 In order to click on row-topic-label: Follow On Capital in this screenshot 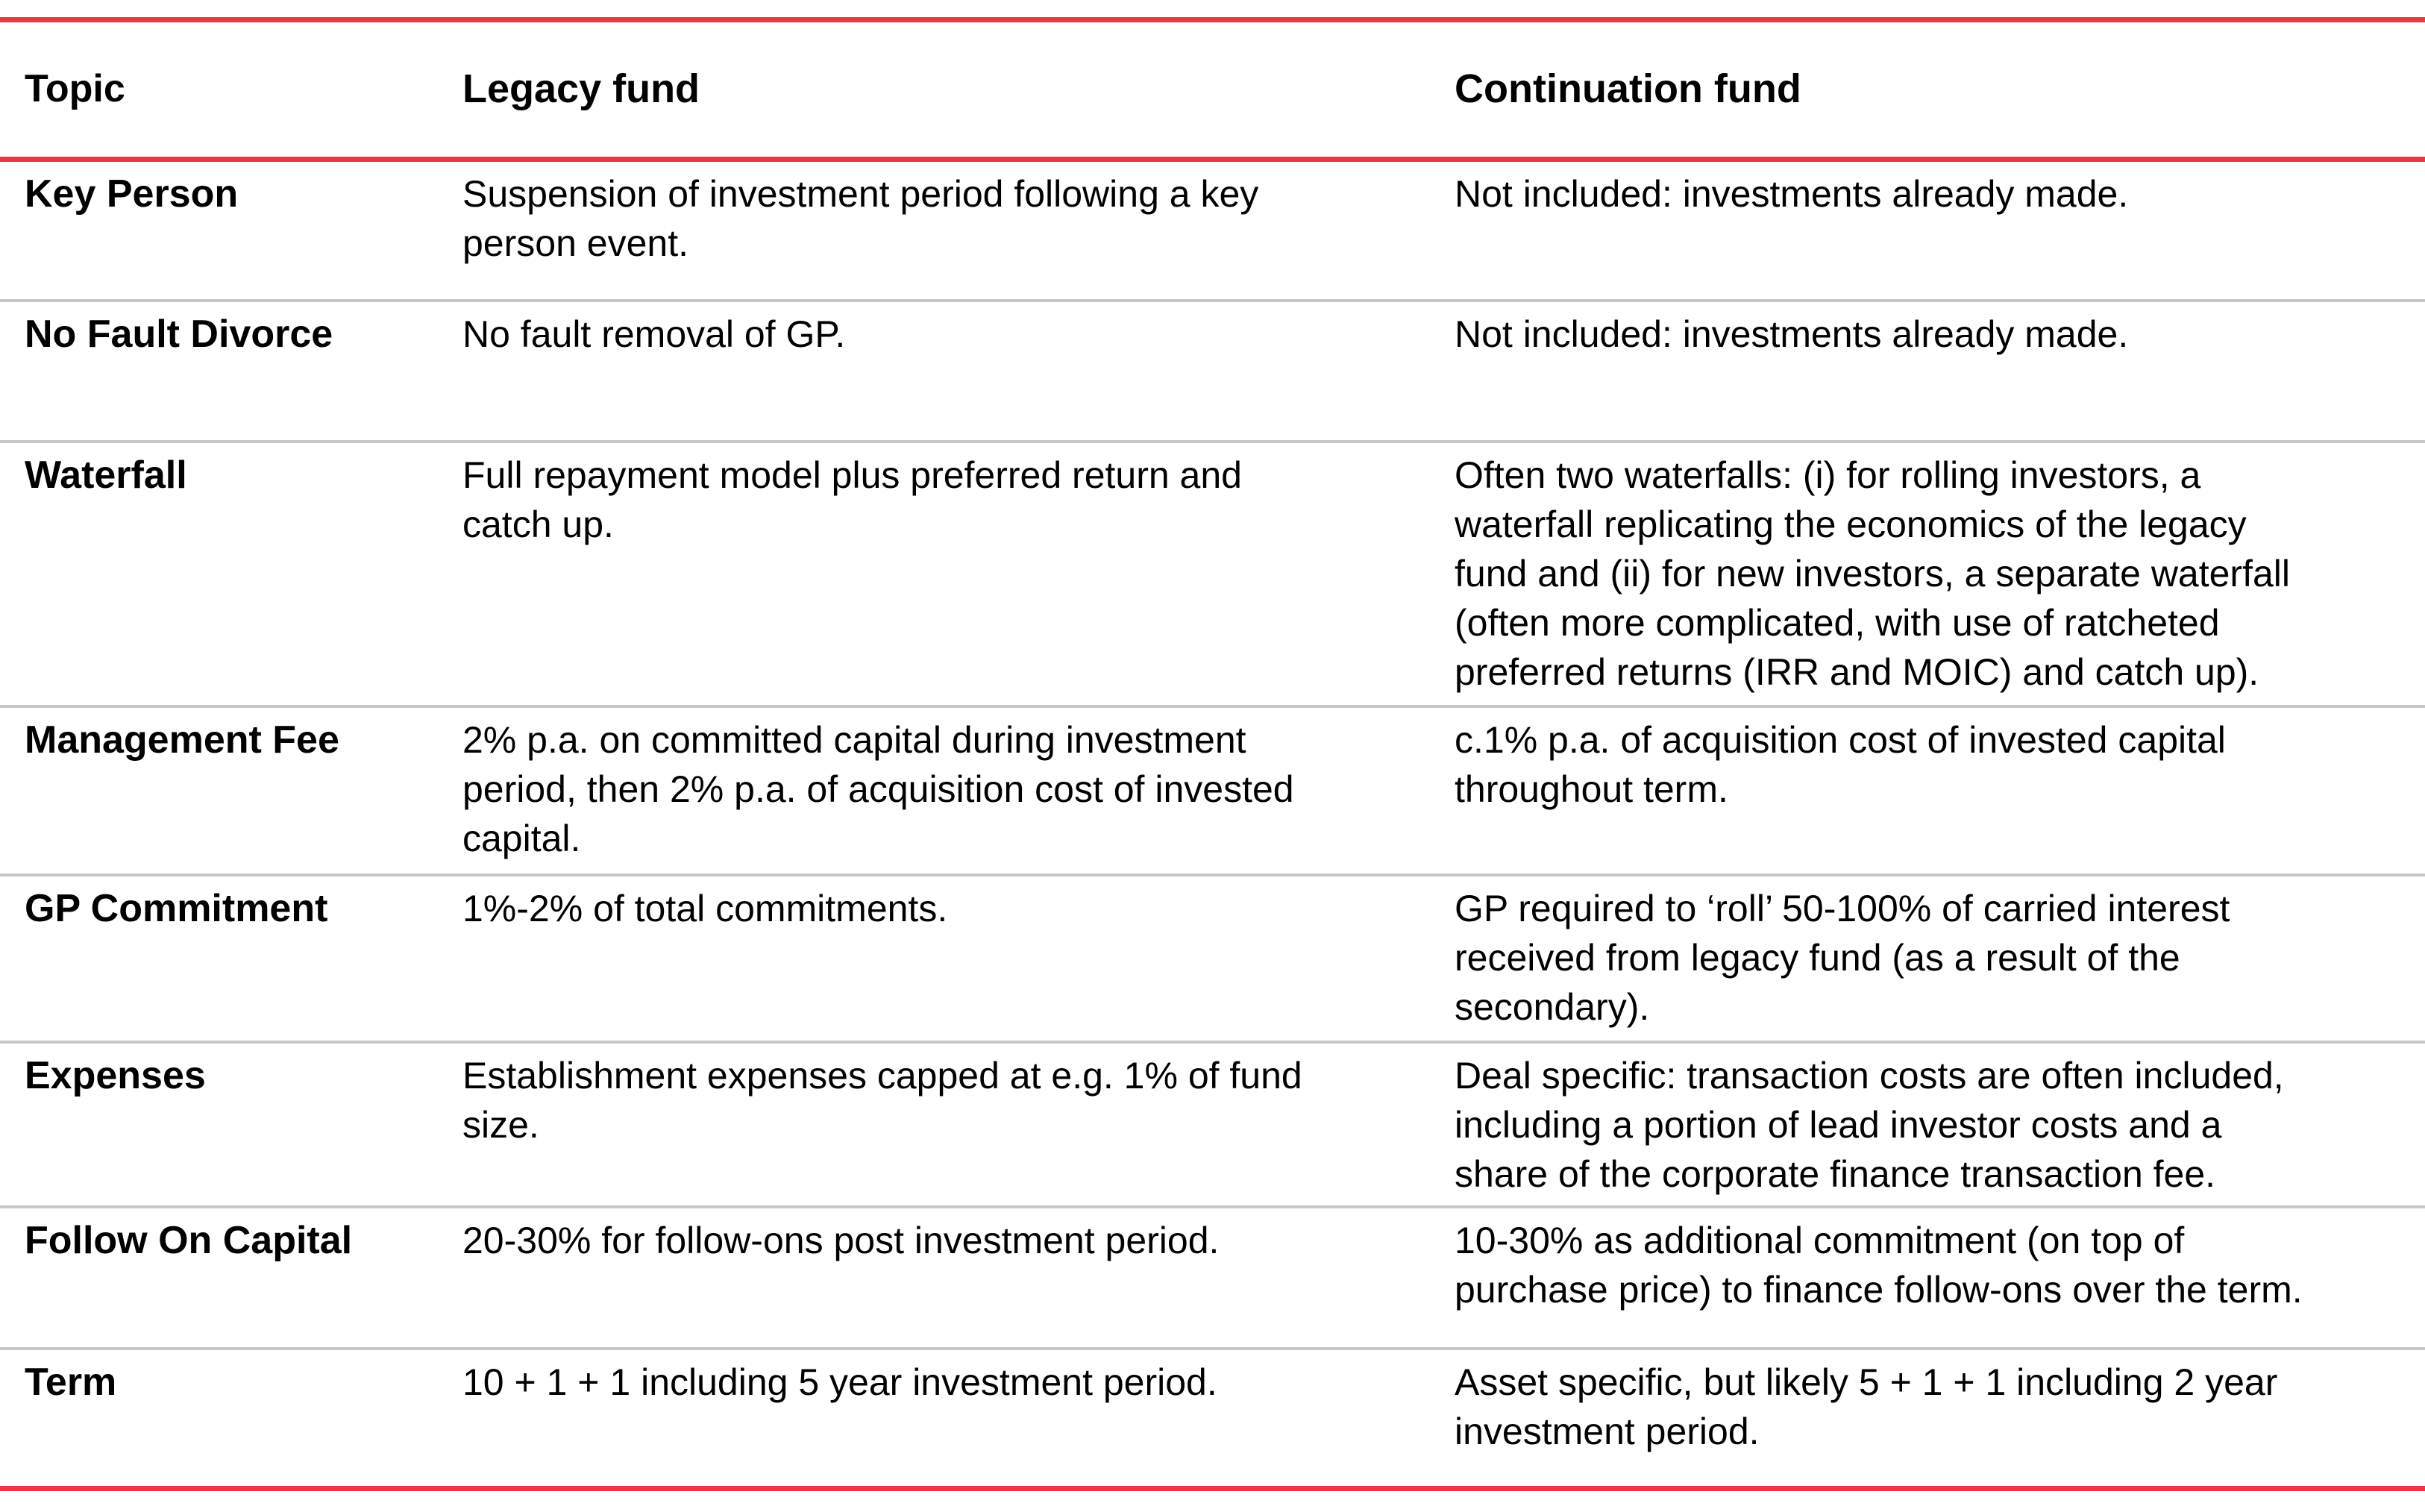, I will do `click(189, 1240)`.